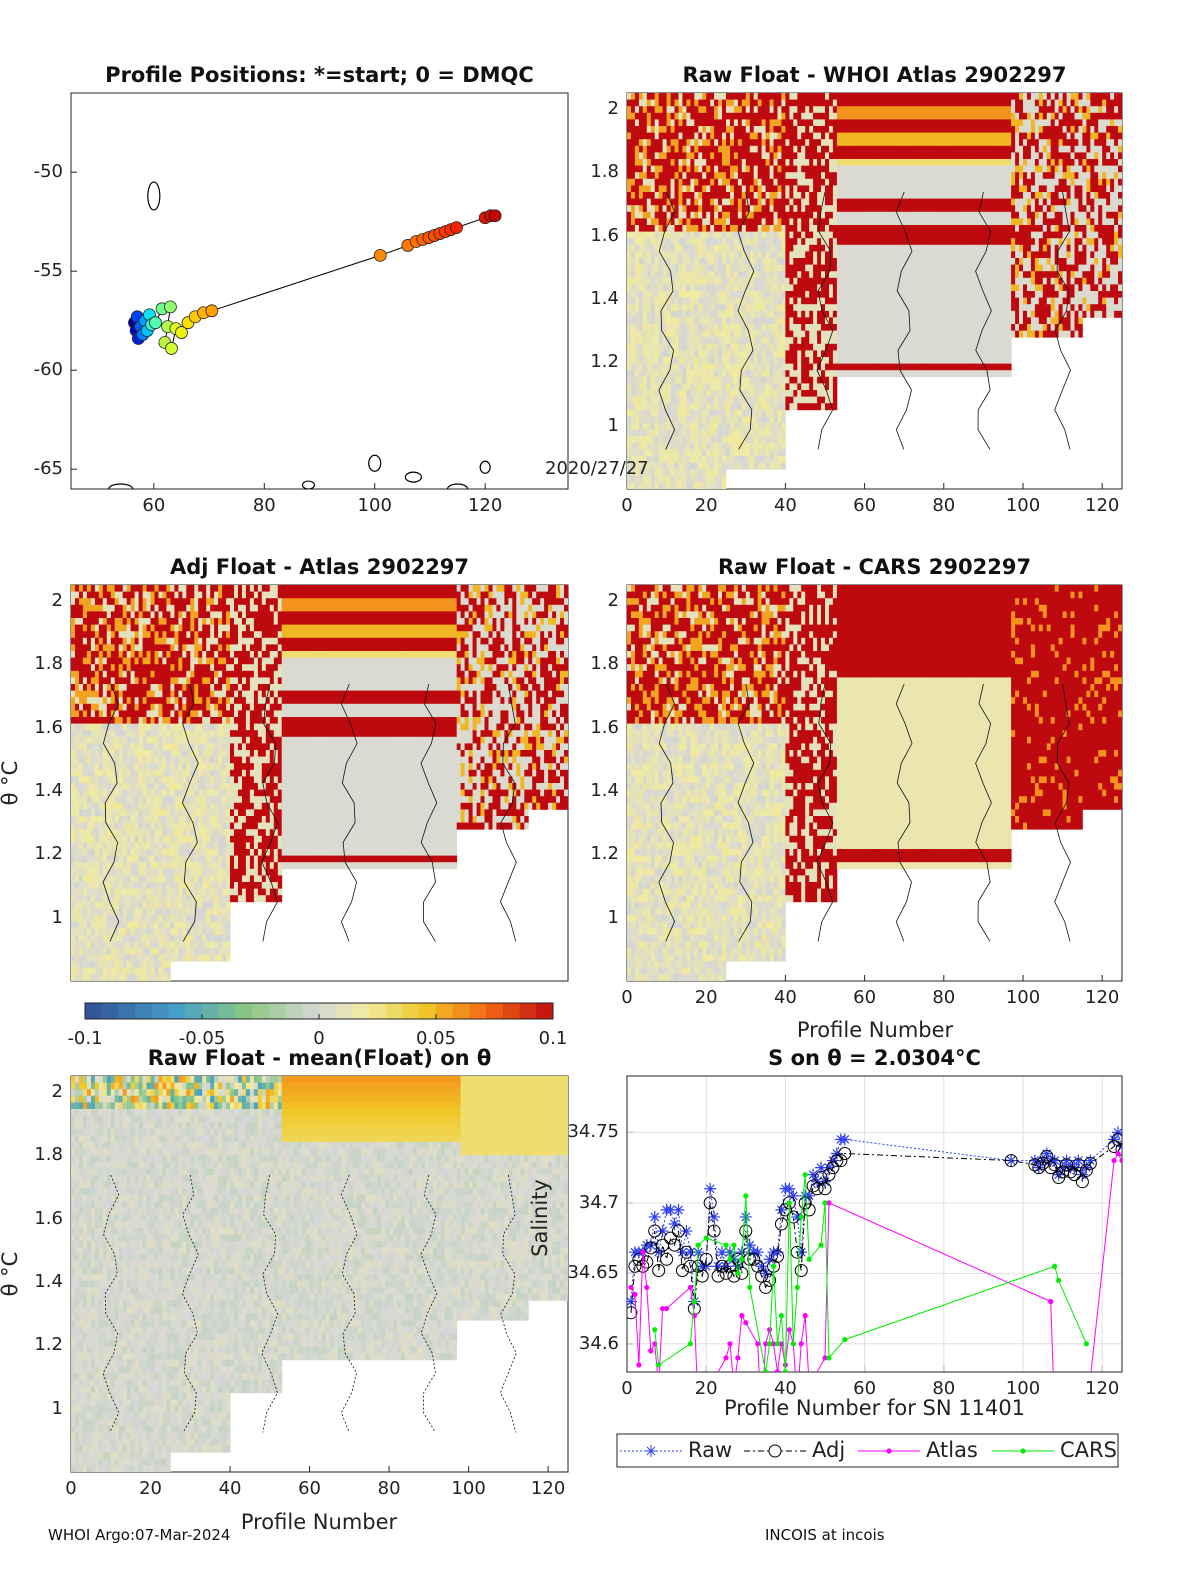 This screenshot has width=1200, height=1575. I want to click on profile-position-point, so click(170, 307).